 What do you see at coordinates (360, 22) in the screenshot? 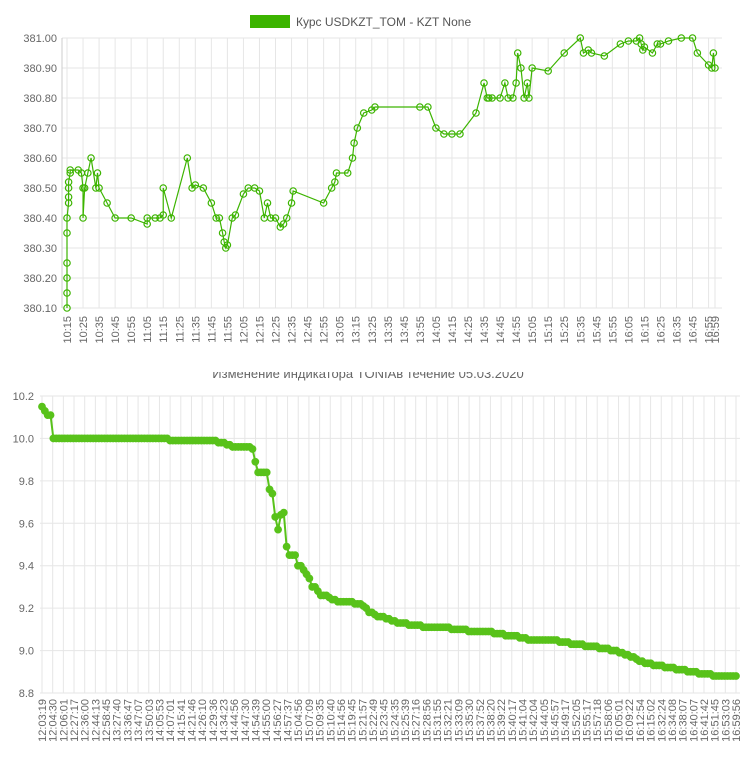
I see `chart1-legend: Курс USDKZT_TOM - KZT None` at bounding box center [360, 22].